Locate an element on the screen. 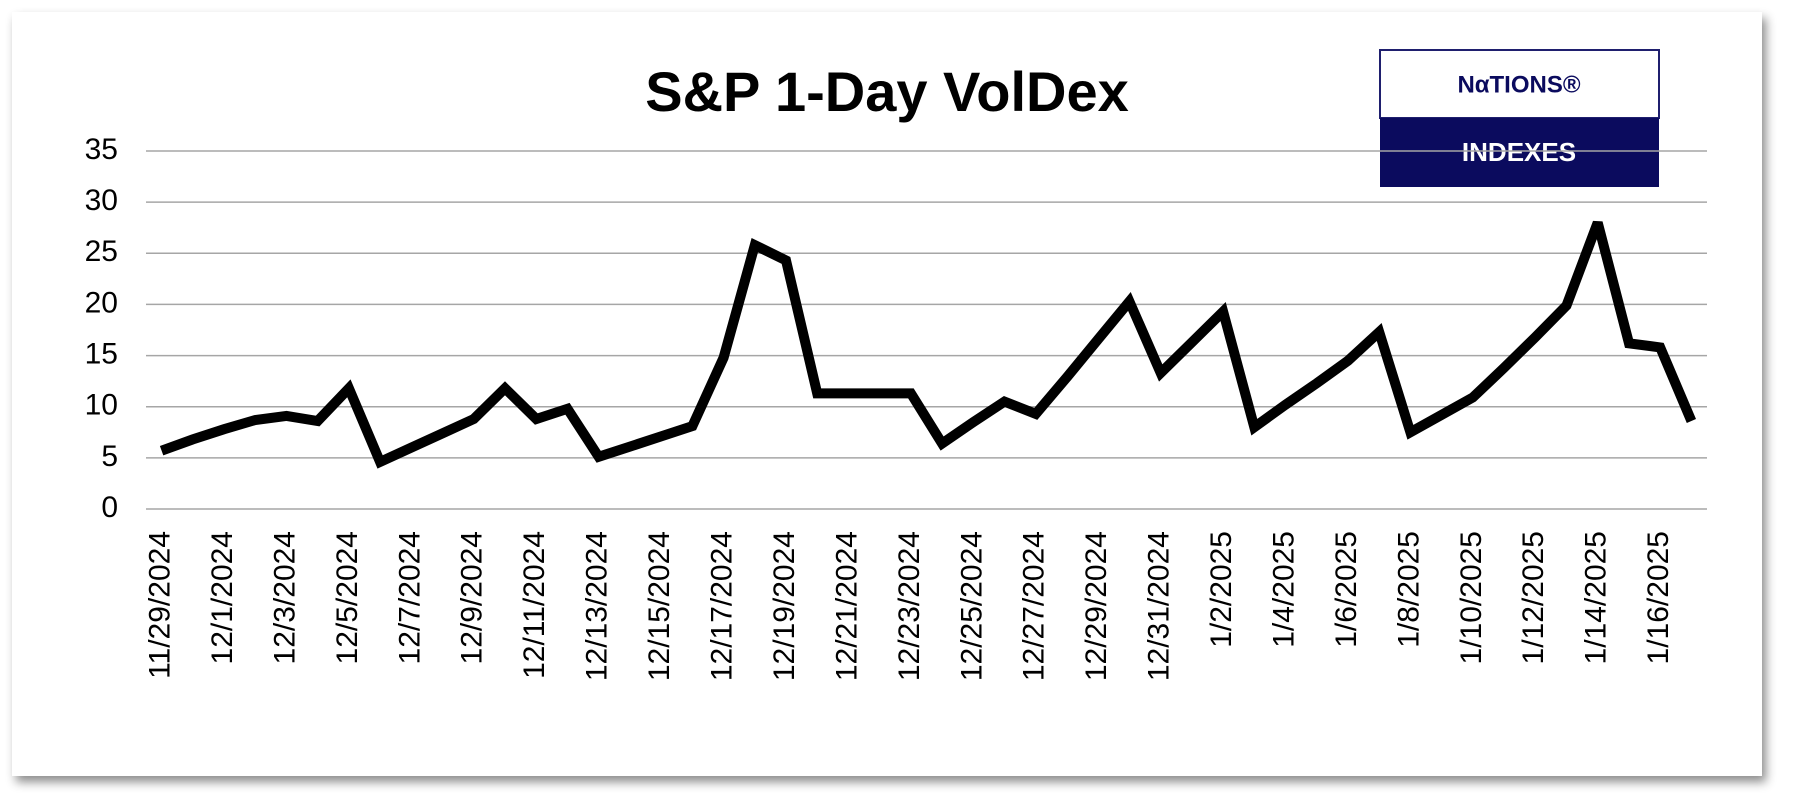  logo-bottom-text: INDEXES is located at coordinates (1519, 152).